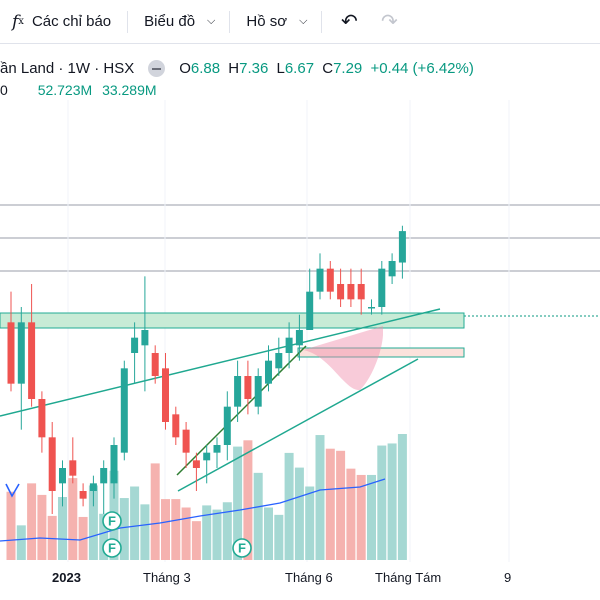 Image resolution: width=600 pixels, height=600 pixels. What do you see at coordinates (298, 425) in the screenshot?
I see `lower-trendline` at bounding box center [298, 425].